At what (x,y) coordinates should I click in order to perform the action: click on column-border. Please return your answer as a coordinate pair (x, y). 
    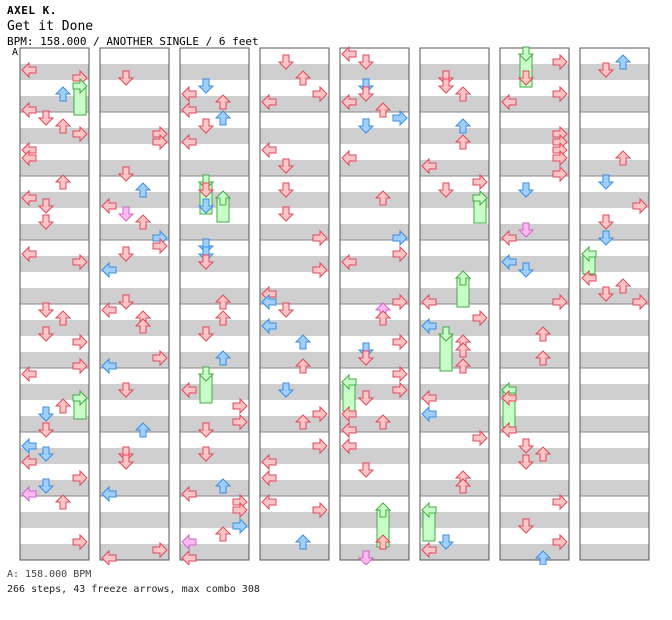
    Looking at the image, I should click on (454, 304).